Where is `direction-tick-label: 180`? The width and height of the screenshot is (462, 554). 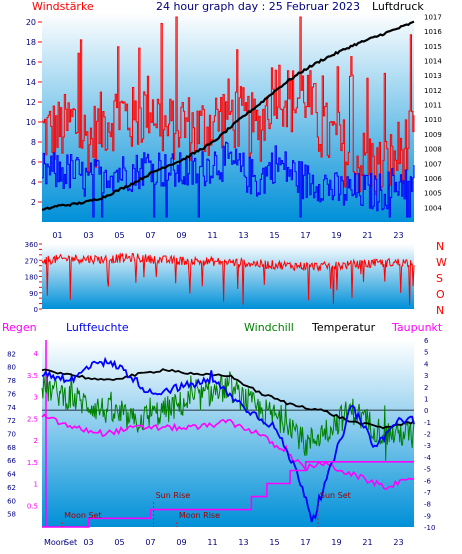 direction-tick-label: 180 is located at coordinates (31, 278).